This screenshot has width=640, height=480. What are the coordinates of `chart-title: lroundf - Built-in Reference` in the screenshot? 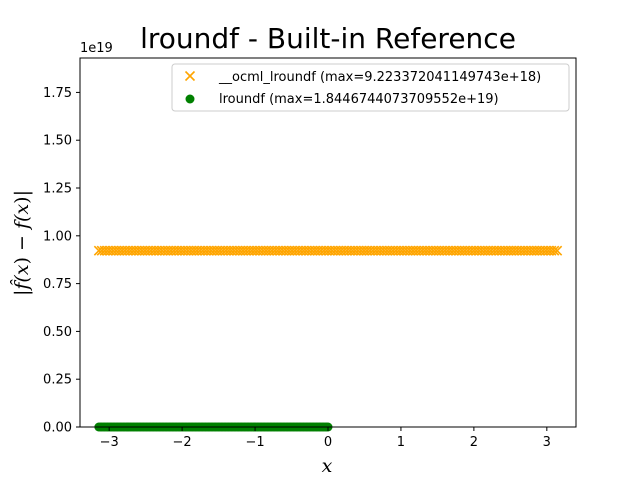 It's located at (328, 38).